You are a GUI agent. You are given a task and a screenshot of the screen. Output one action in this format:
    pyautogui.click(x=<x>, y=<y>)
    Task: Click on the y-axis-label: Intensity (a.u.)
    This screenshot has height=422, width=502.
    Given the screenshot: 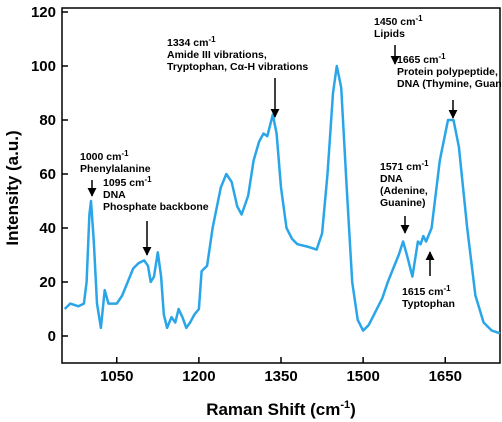 What is the action you would take?
    pyautogui.click(x=12, y=187)
    